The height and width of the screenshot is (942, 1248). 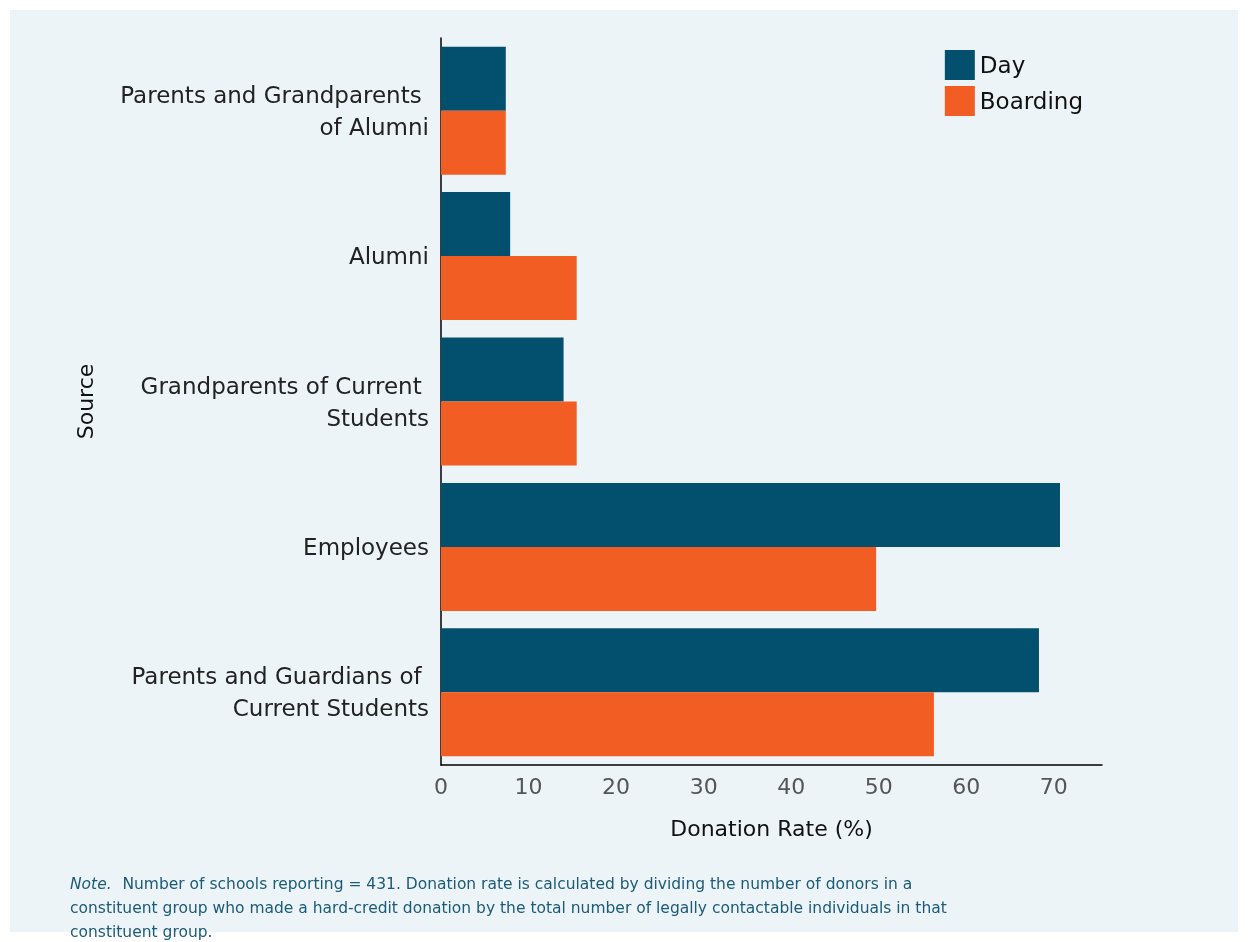 I want to click on y-tick-label: Grandparents of Current Students, so click(x=284, y=401).